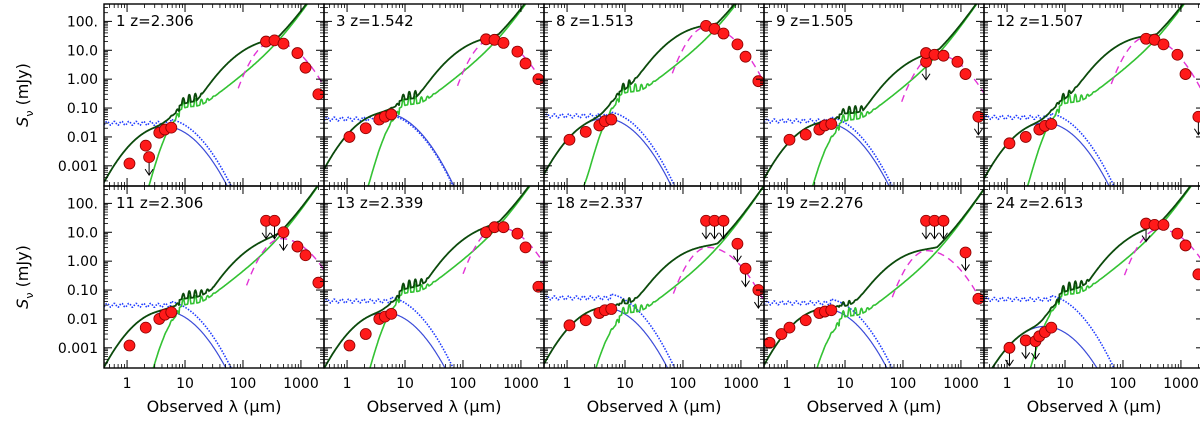 This screenshot has height=440, width=1200. I want to click on panel-label: 13 z=2.339, so click(379, 203).